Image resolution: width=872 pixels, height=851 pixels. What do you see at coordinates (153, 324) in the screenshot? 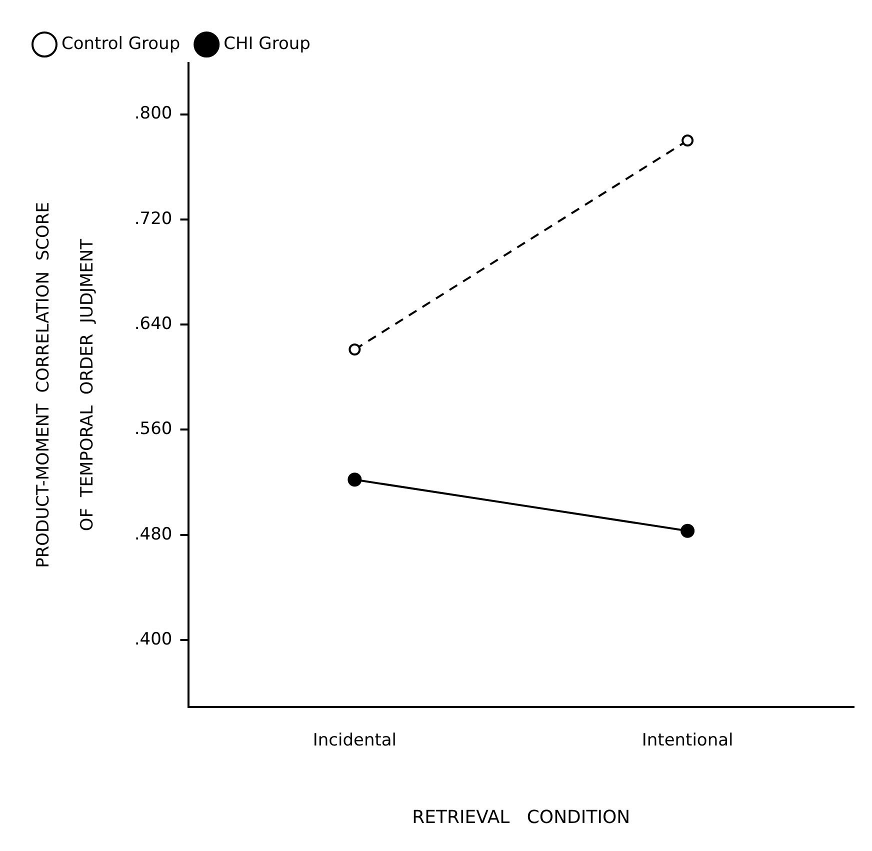
I see `y-tick-label: .640` at bounding box center [153, 324].